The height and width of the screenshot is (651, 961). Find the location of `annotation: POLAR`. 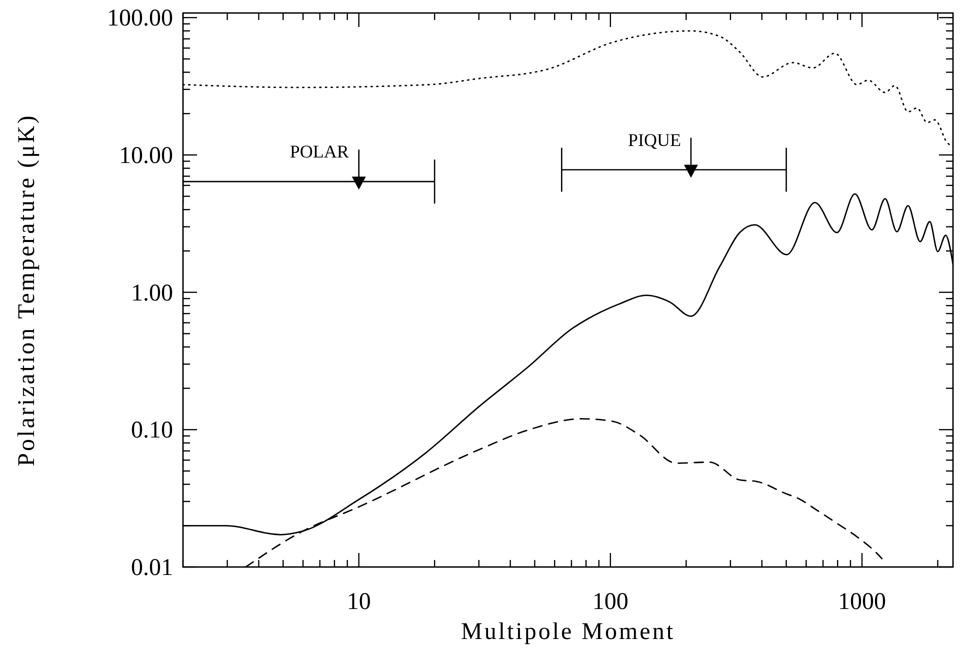

annotation: POLAR is located at coordinates (319, 152).